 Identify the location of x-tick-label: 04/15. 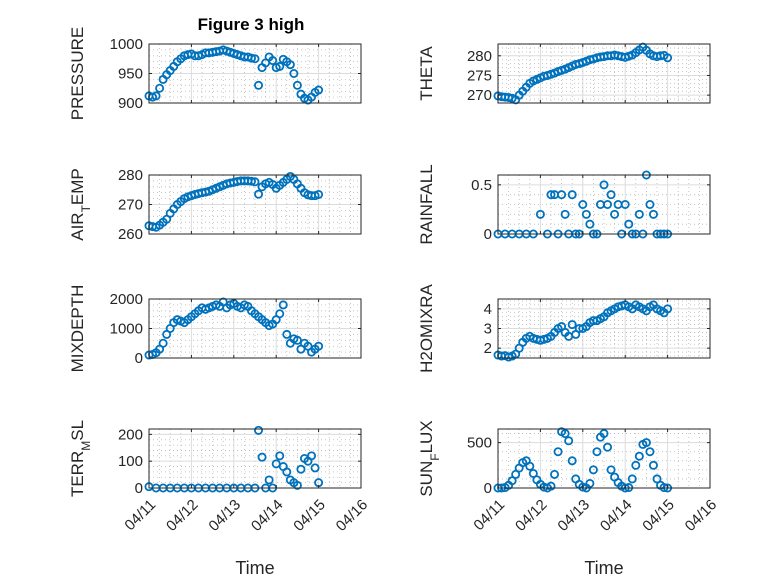
(658, 515).